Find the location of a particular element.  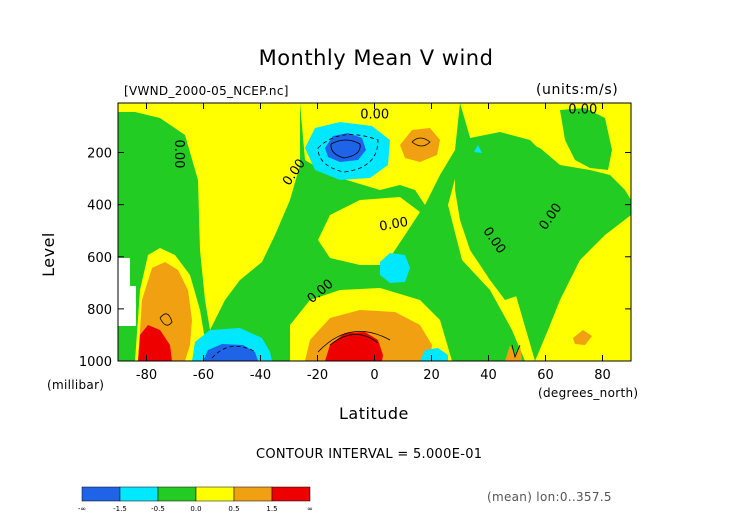

region-positive-topright-inner is located at coordinates (503, 216).